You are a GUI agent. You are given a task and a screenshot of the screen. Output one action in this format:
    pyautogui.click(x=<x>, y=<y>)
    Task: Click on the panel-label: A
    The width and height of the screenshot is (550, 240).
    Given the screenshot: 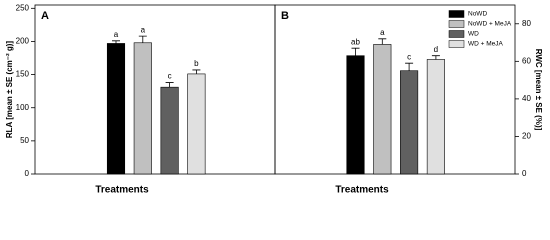 What is the action you would take?
    pyautogui.click(x=45, y=16)
    